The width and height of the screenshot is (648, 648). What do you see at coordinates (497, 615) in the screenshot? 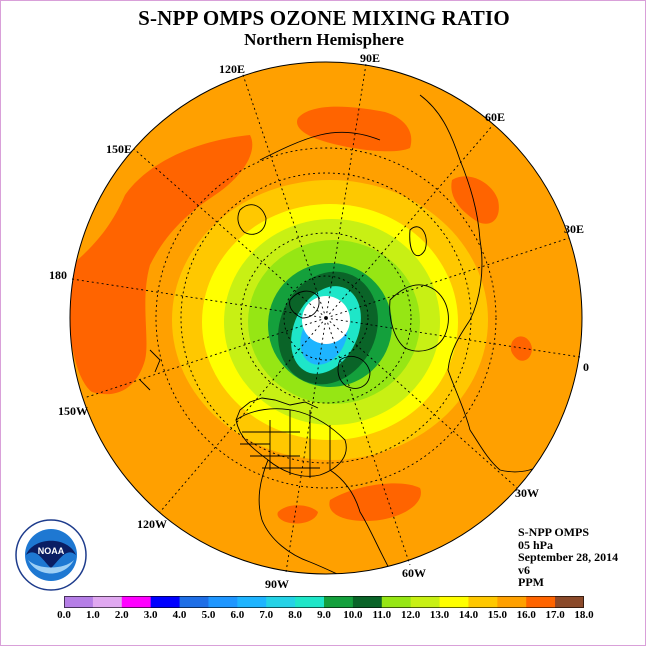
I see `colorbar-tick-label: 15.0` at bounding box center [497, 615].